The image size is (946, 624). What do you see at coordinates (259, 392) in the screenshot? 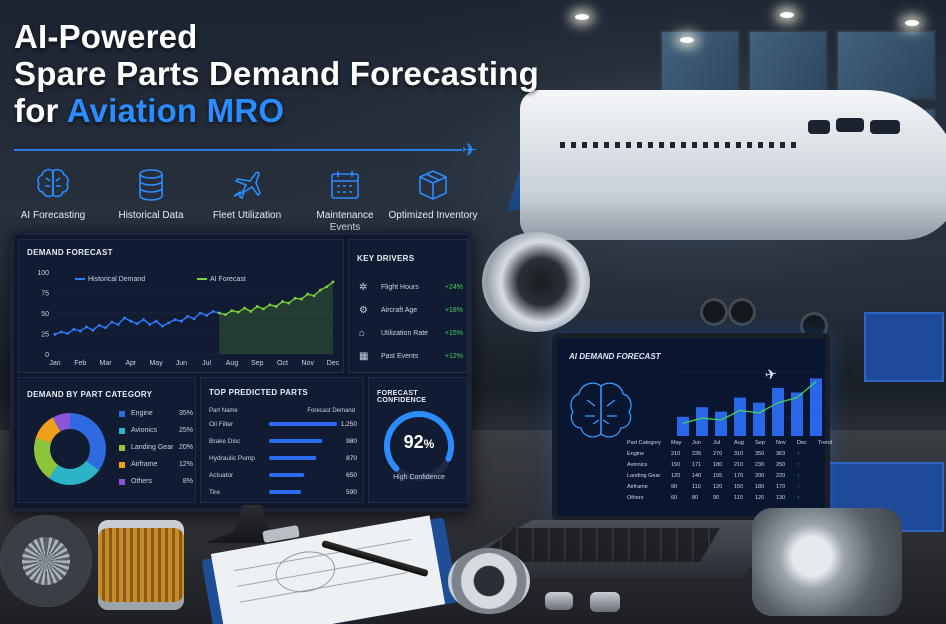
I see `panel-title: TOP PREDICTED PARTS` at bounding box center [259, 392].